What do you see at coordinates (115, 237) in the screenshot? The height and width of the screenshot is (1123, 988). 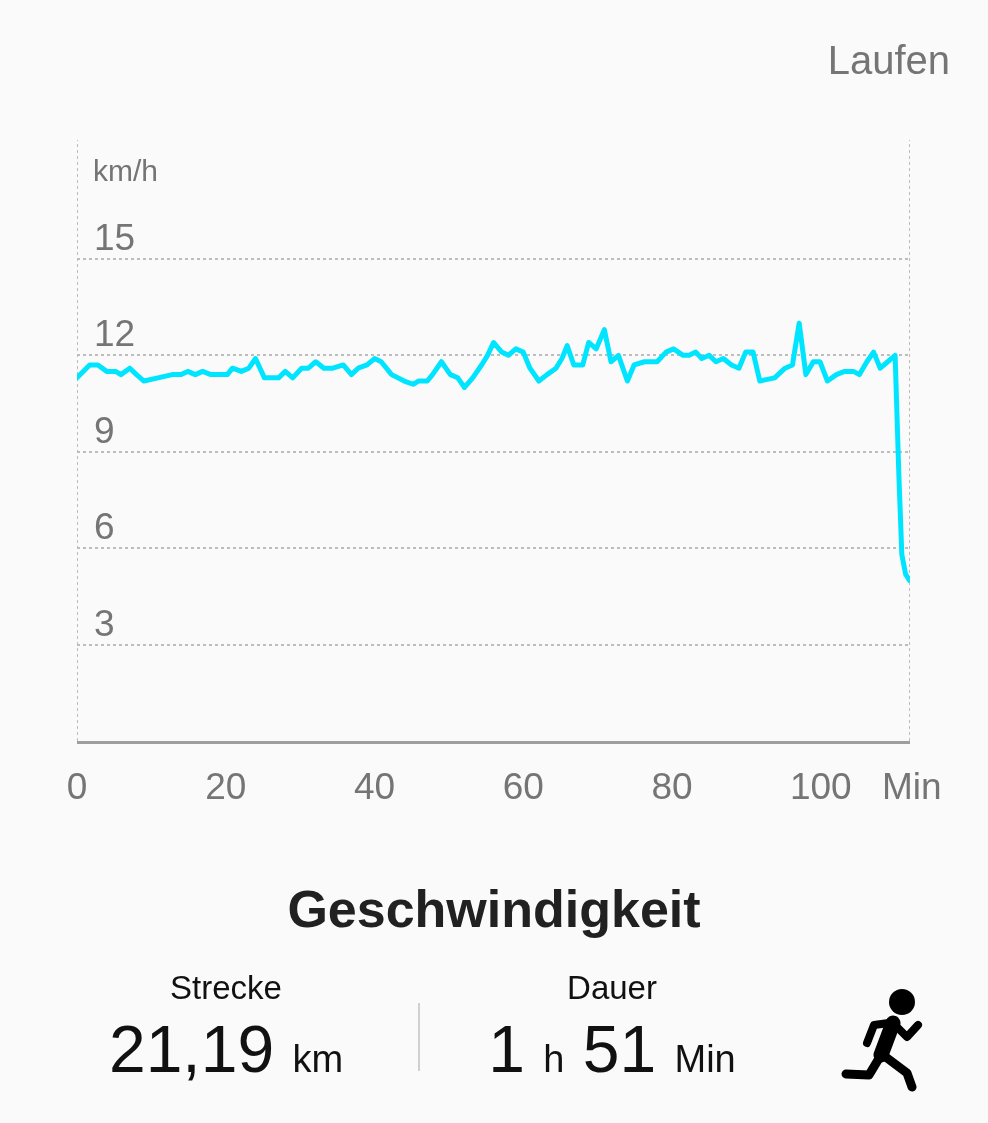 I see `y-tick-label: 15` at bounding box center [115, 237].